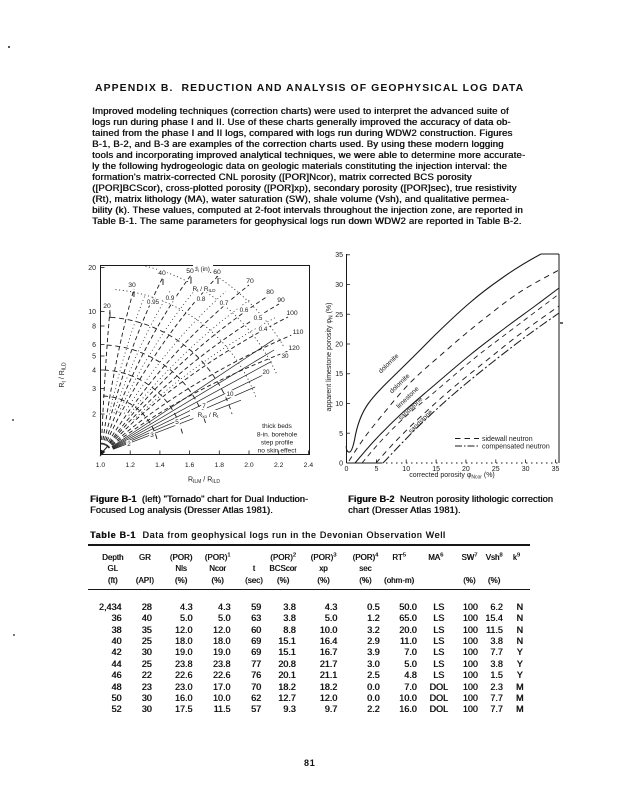 Image resolution: width=618 pixels, height=800 pixels. Describe the element at coordinates (249, 465) in the screenshot. I see `svg-text: 2.0` at that location.